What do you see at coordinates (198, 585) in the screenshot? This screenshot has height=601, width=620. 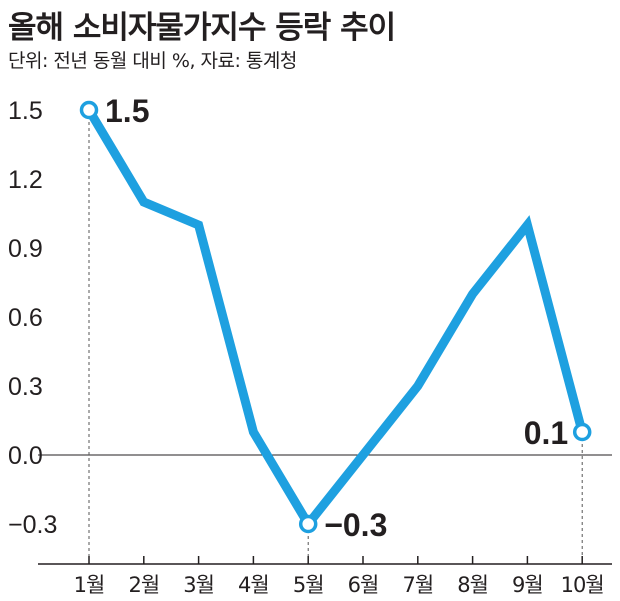 I see `x-tick-label: 3월` at bounding box center [198, 585].